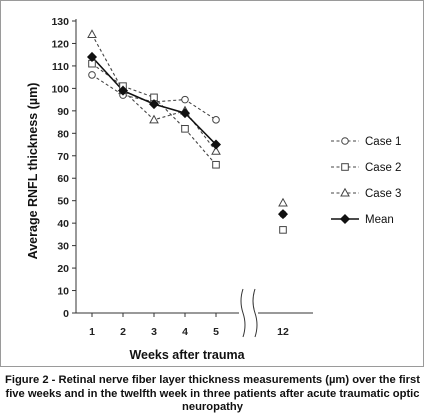 The height and width of the screenshot is (418, 425). What do you see at coordinates (154, 332) in the screenshot?
I see `x-tick-label: 3` at bounding box center [154, 332].